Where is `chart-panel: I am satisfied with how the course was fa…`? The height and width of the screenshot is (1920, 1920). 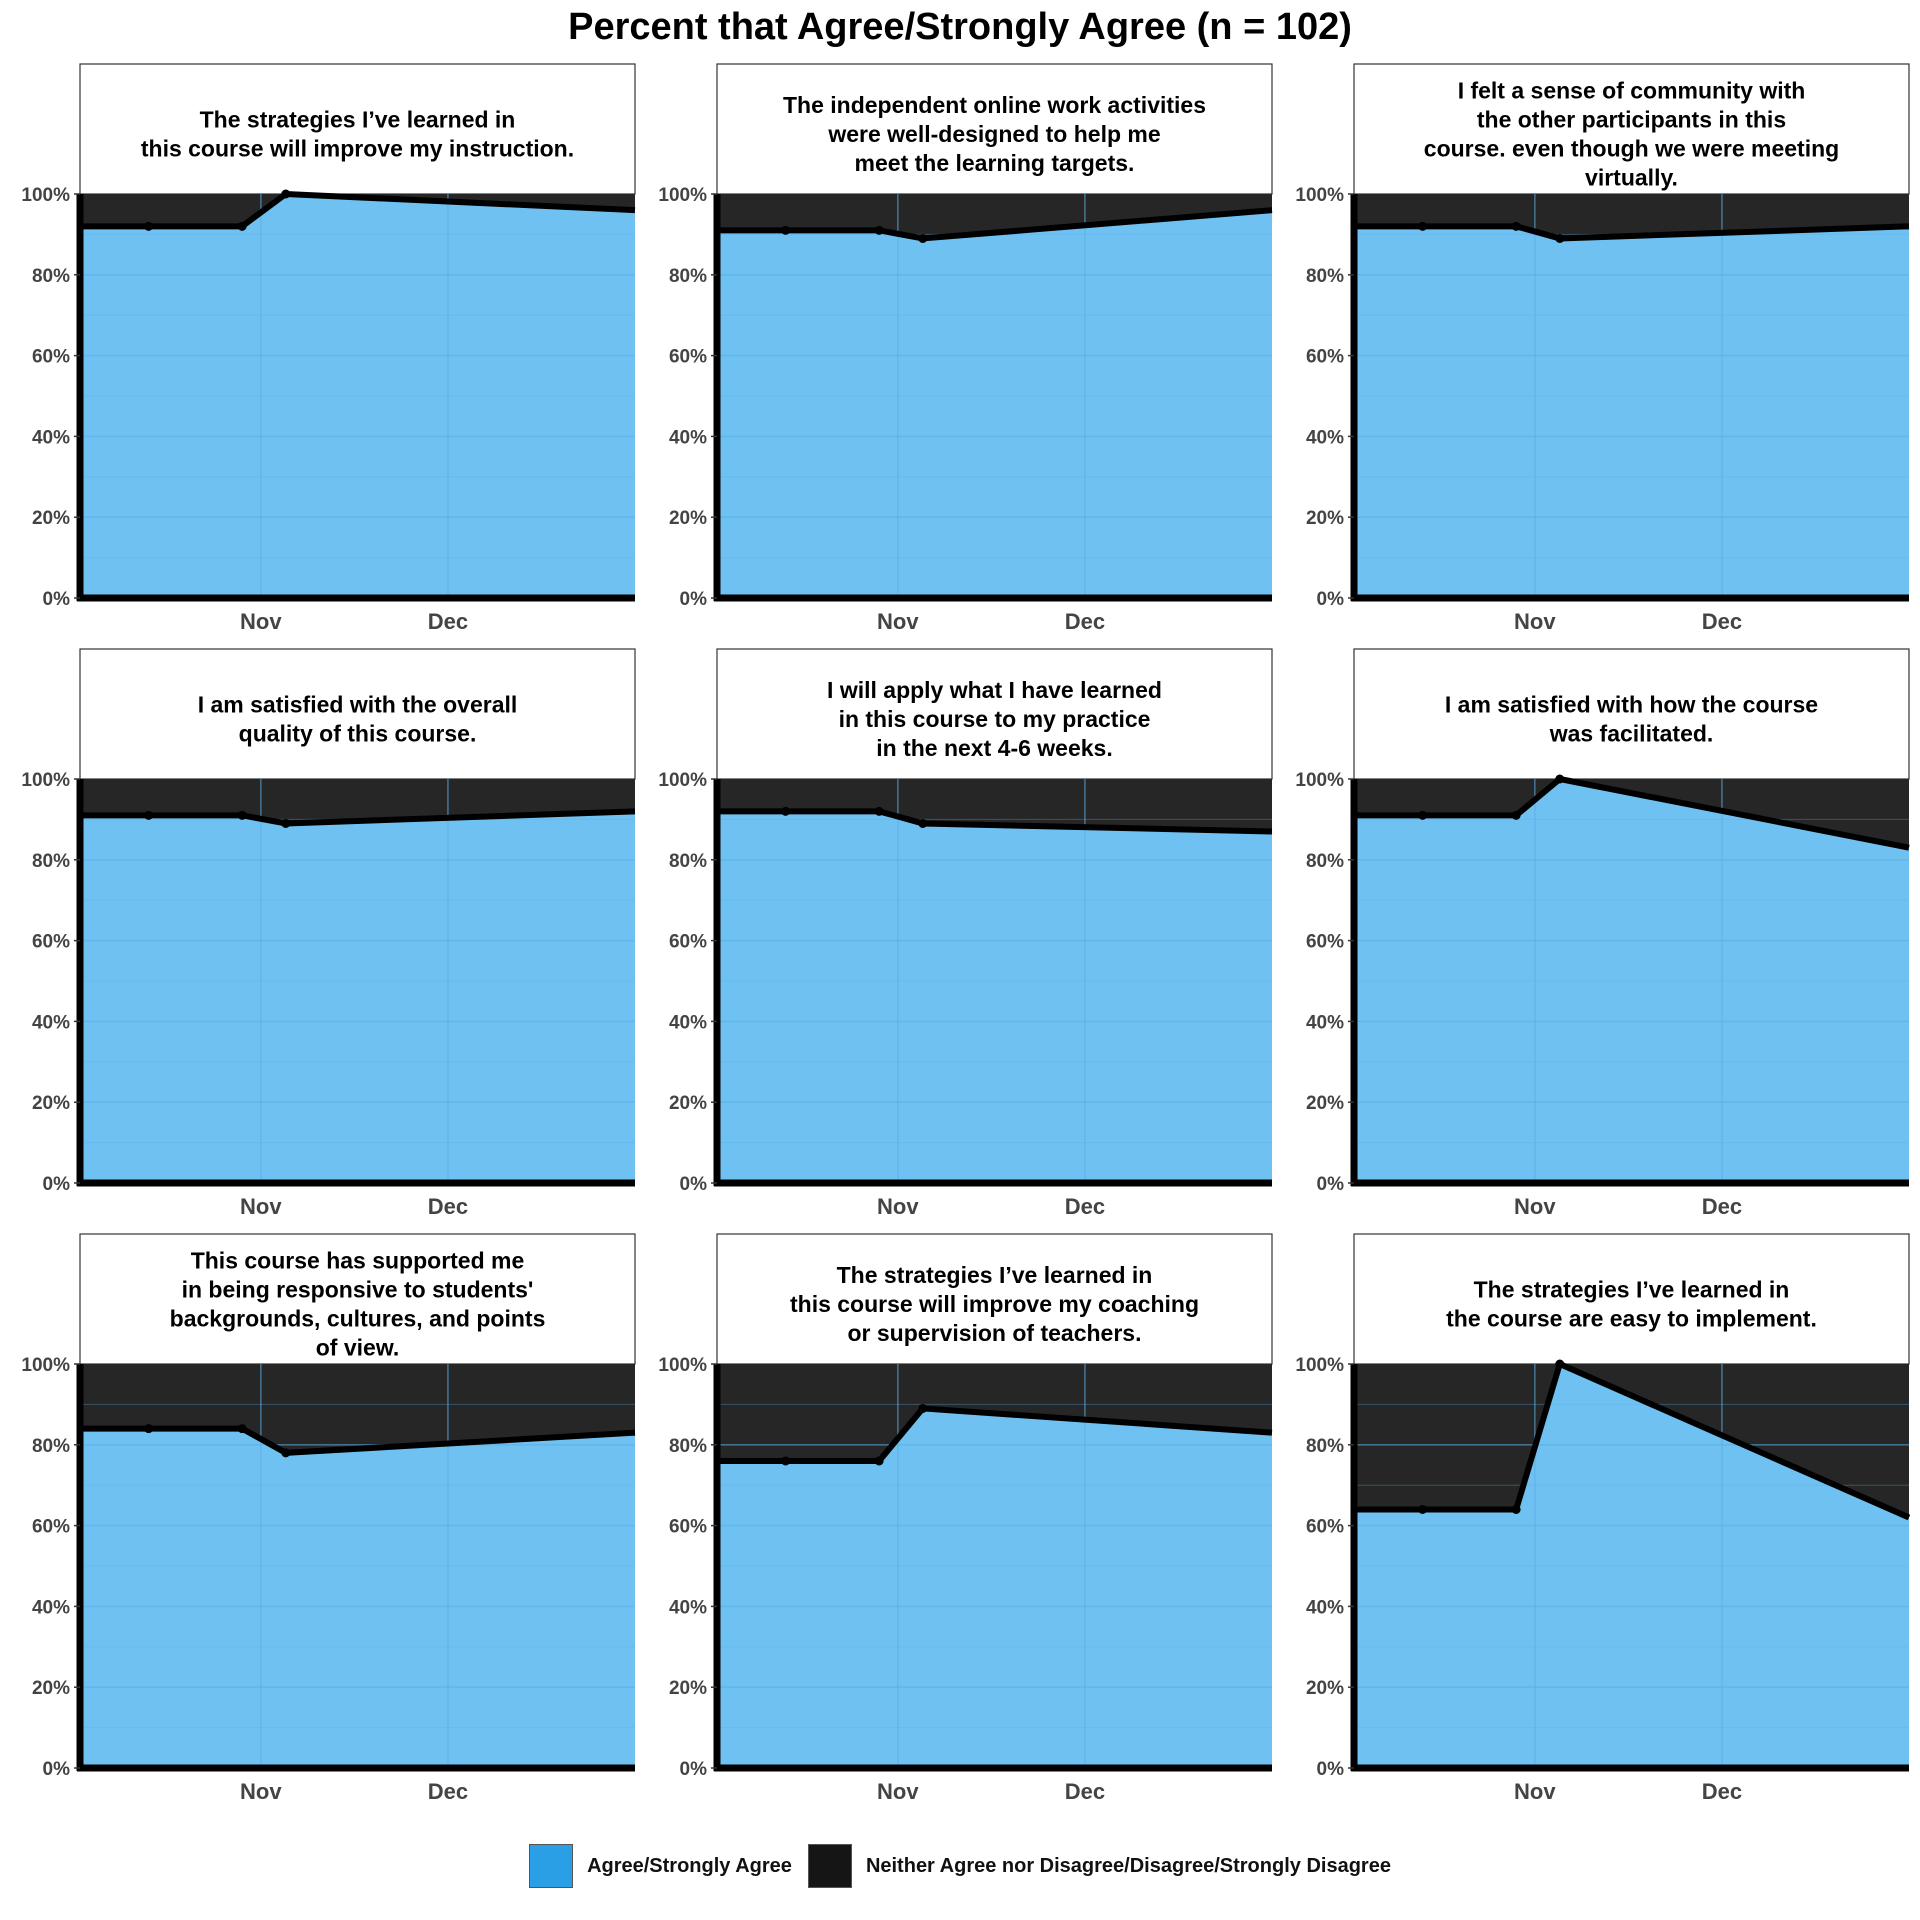
chart-panel: I am satisfied with how the course was fa… is located at coordinates (1602, 933).